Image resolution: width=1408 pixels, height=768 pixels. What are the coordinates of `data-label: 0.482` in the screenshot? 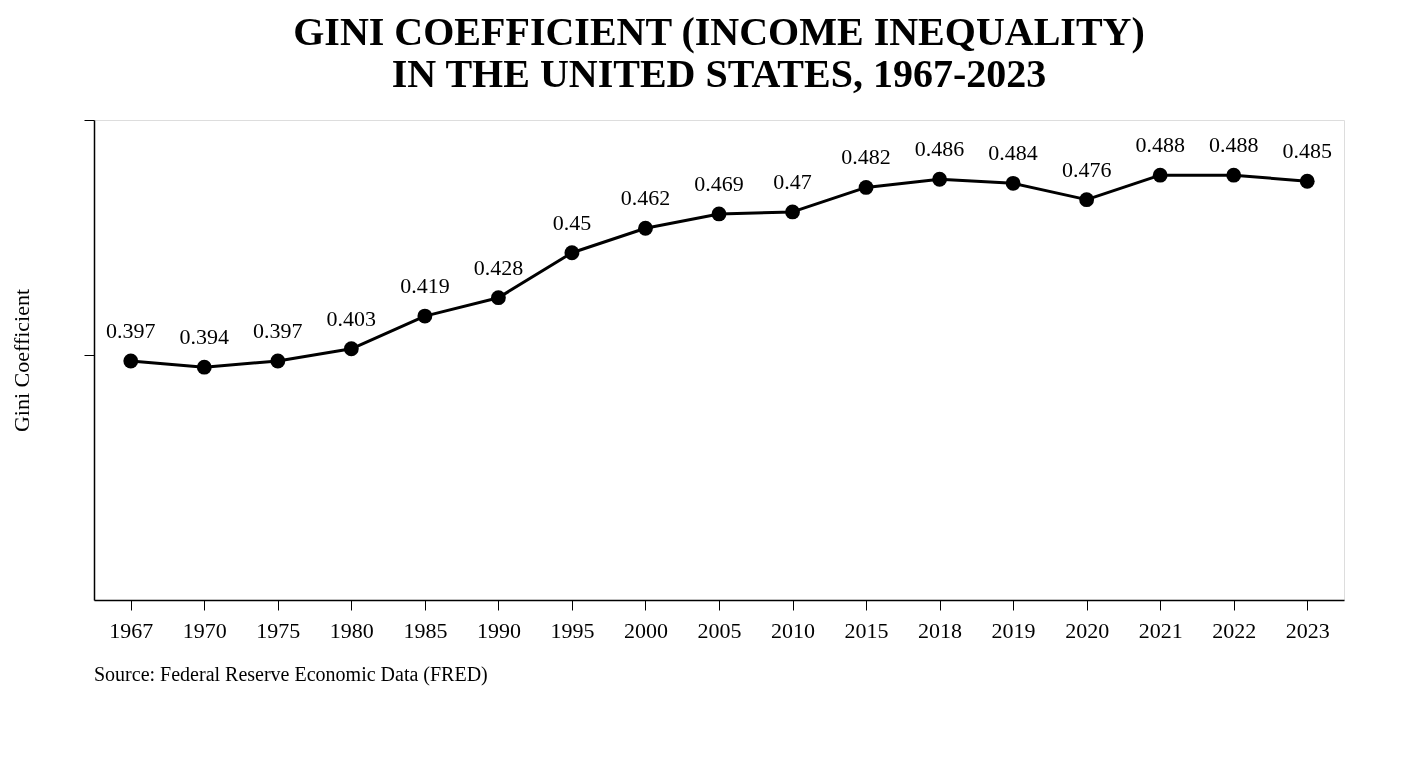 It's located at (866, 157).